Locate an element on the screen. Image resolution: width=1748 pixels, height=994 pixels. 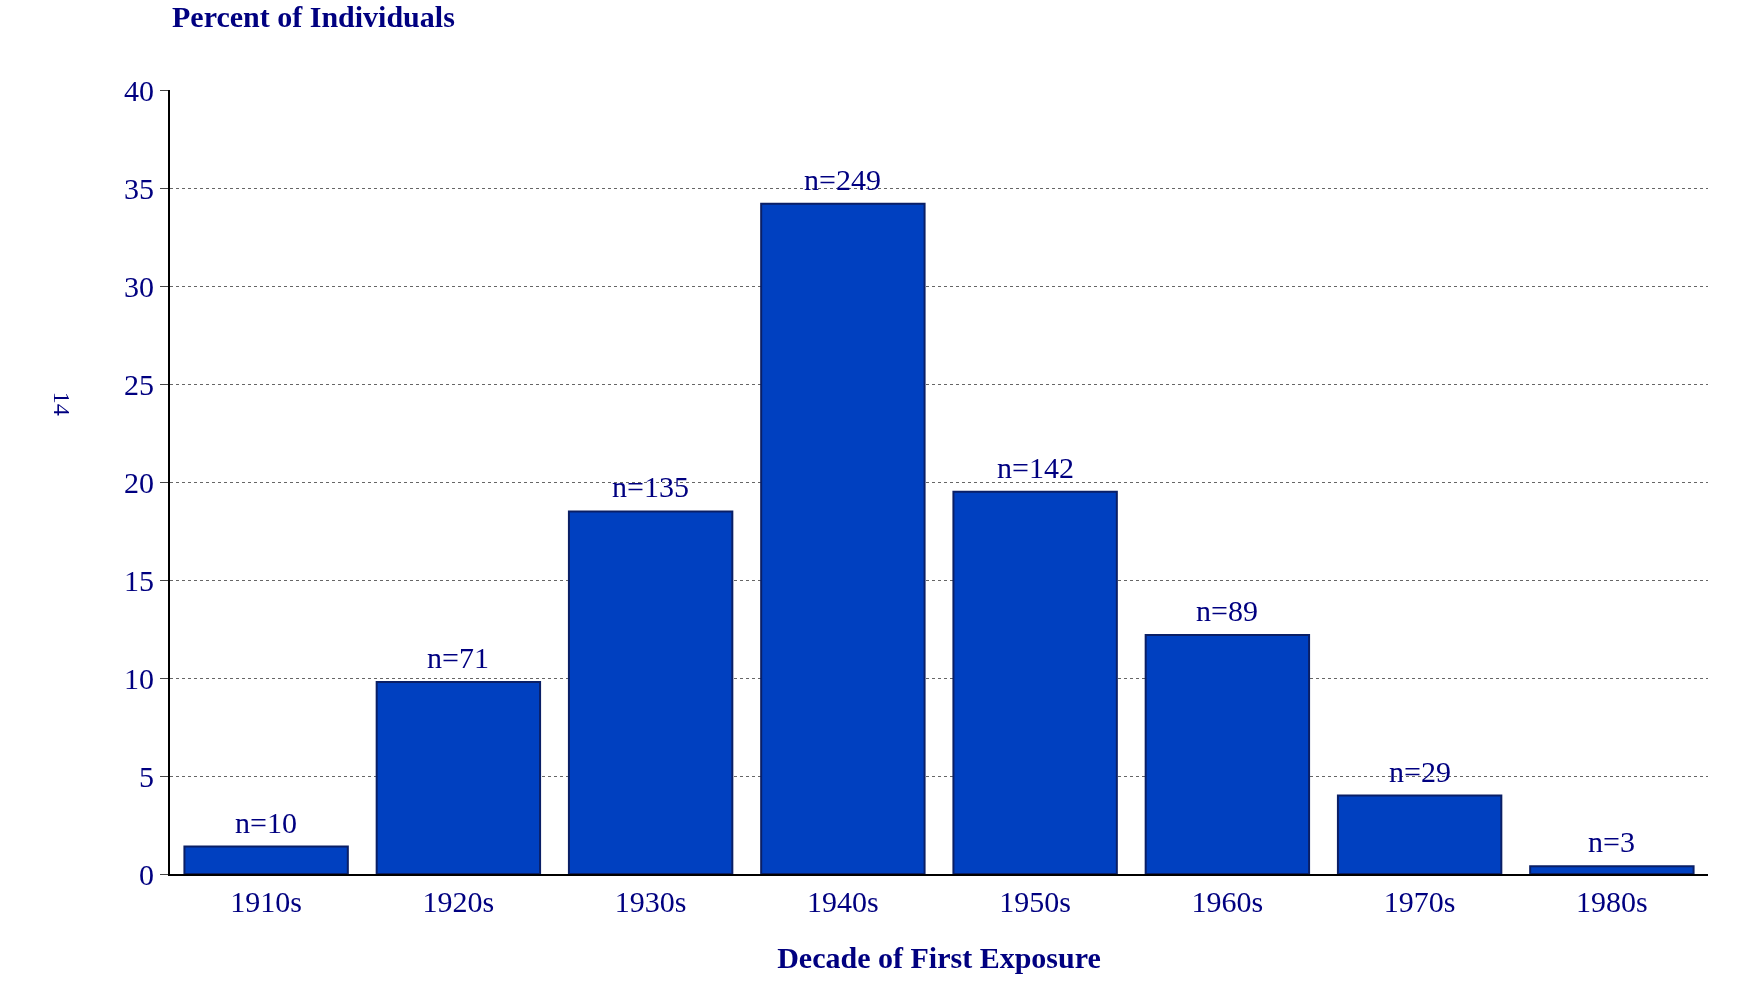
x-tick-label: 1930s is located at coordinates (650, 901).